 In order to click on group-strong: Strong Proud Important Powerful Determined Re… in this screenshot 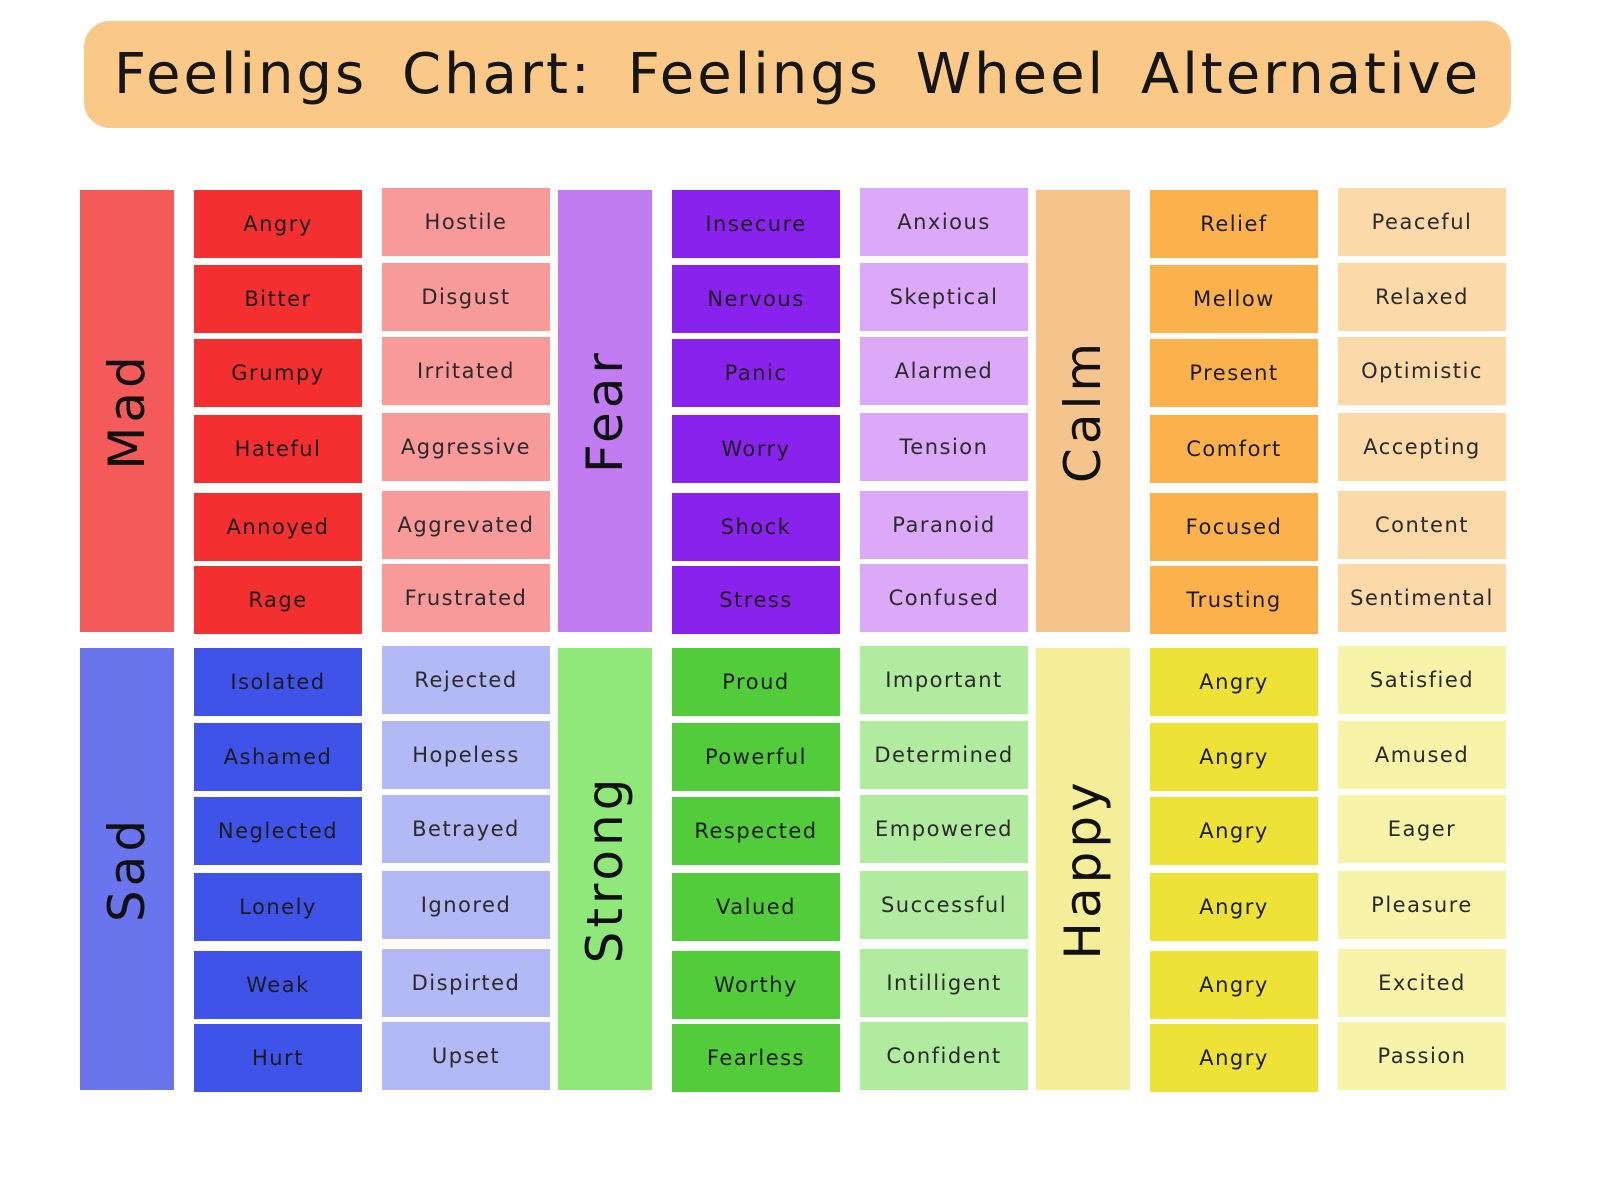, I will do `click(793, 869)`.